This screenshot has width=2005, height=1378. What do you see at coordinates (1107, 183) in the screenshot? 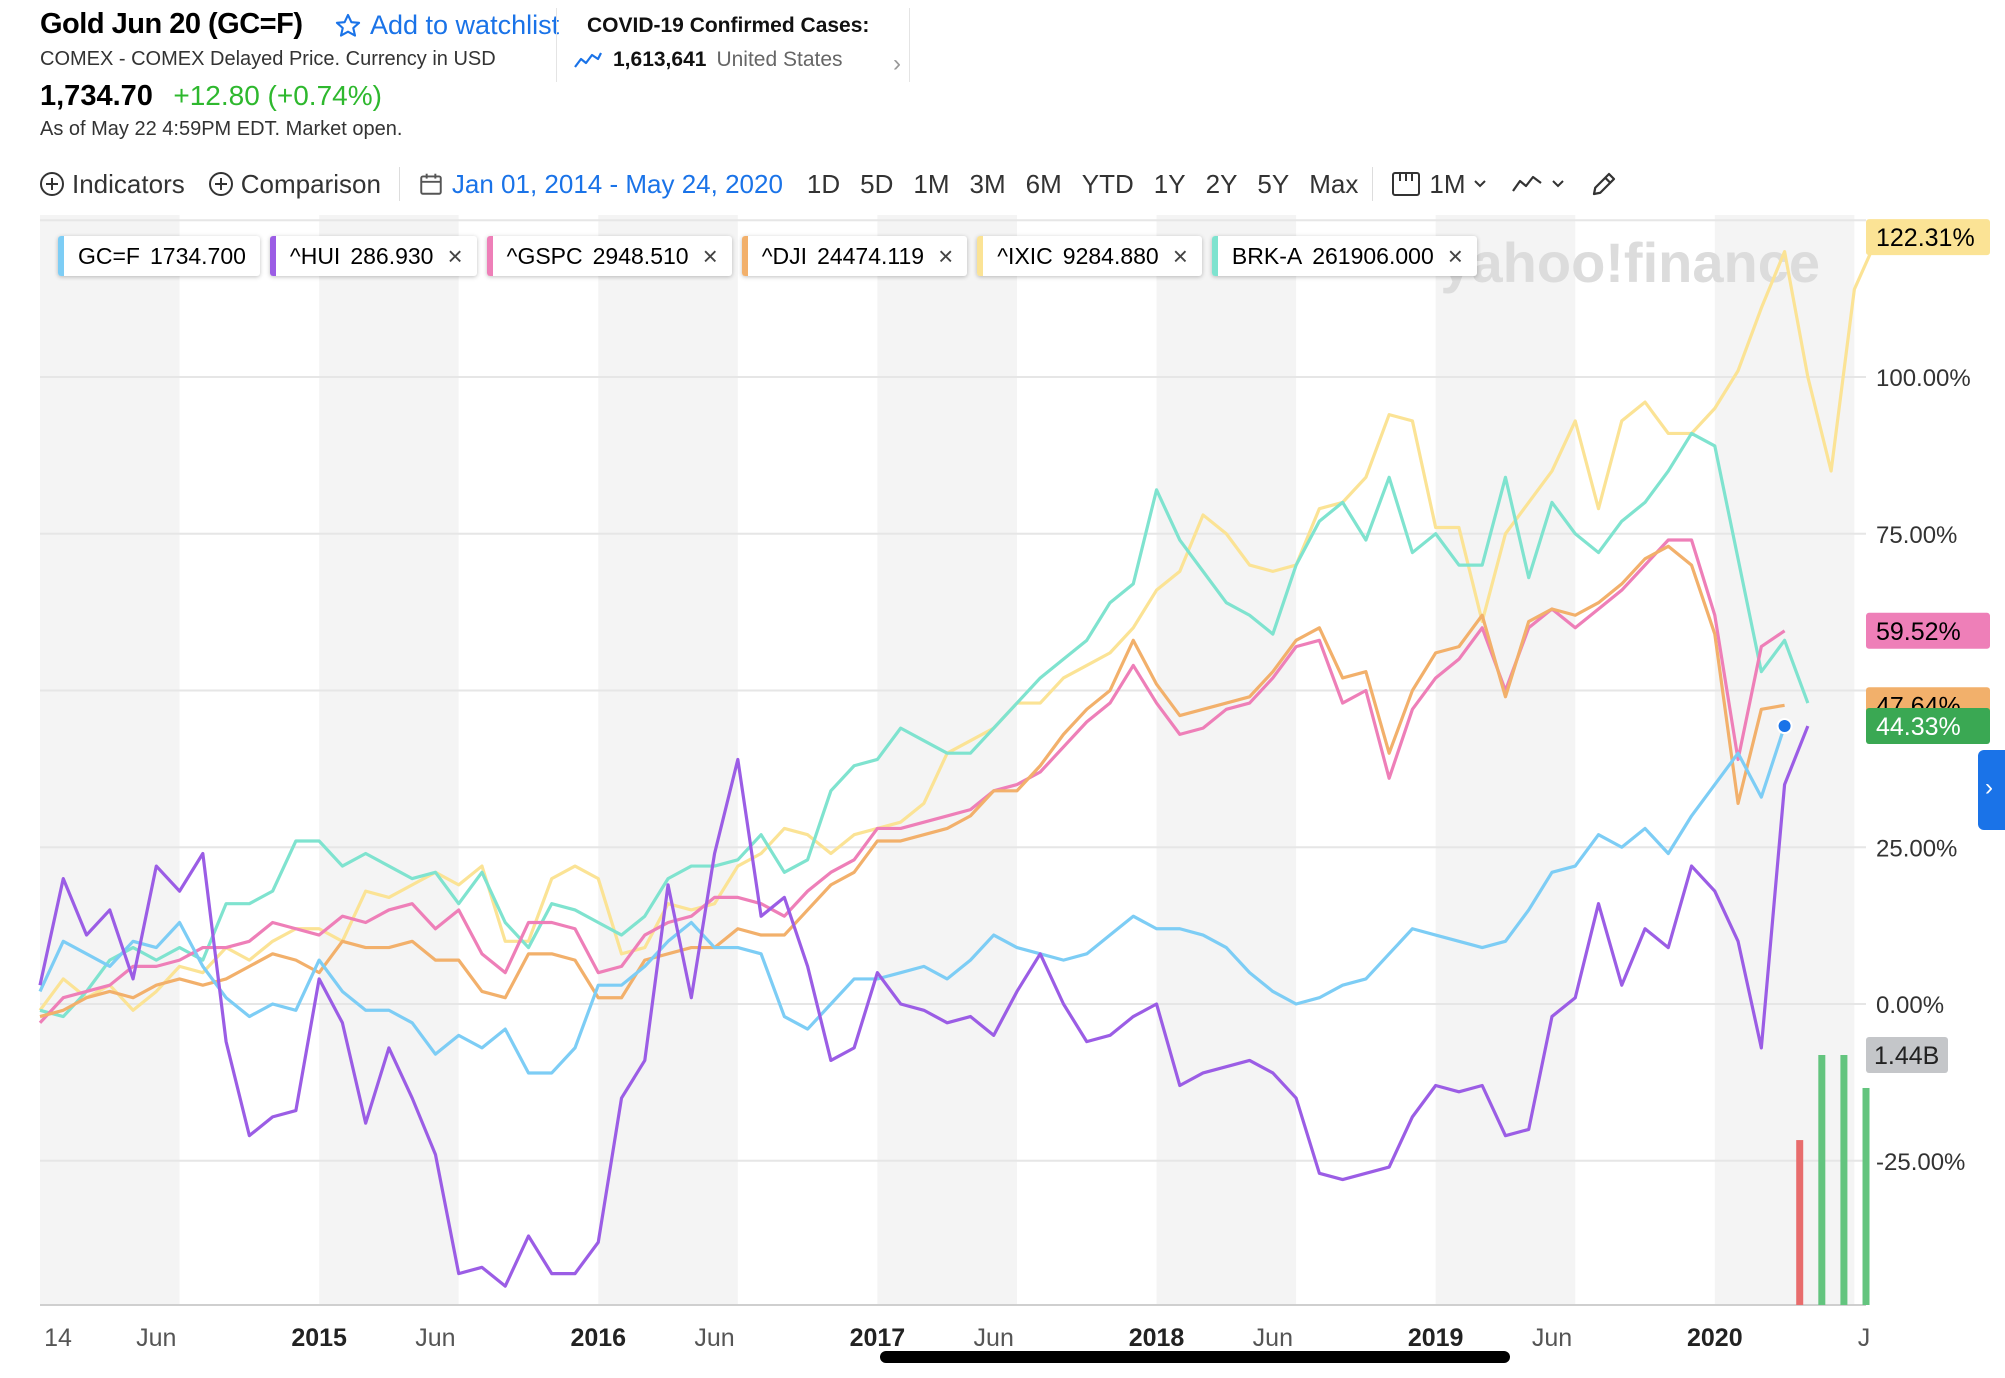
I see `period-ytd: YTD` at bounding box center [1107, 183].